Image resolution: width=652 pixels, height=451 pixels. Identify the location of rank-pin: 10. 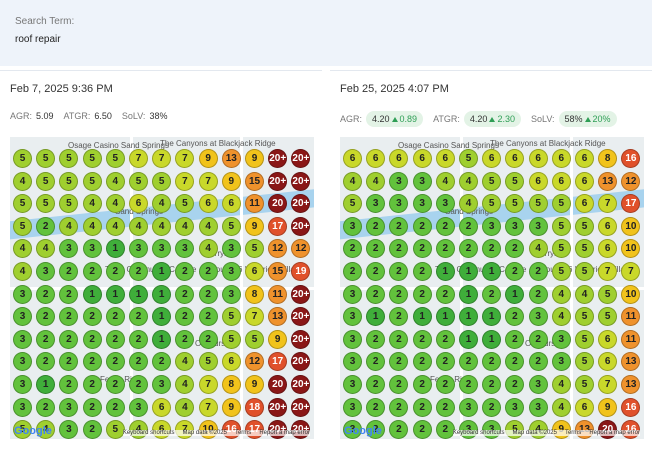
(631, 294).